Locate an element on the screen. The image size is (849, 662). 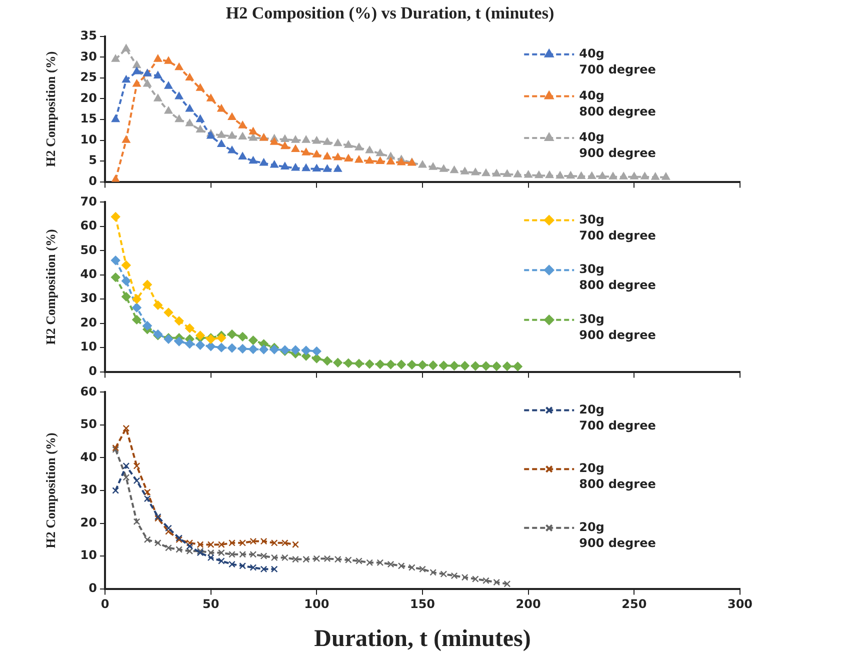
x-tick-label: 200 is located at coordinates (528, 604).